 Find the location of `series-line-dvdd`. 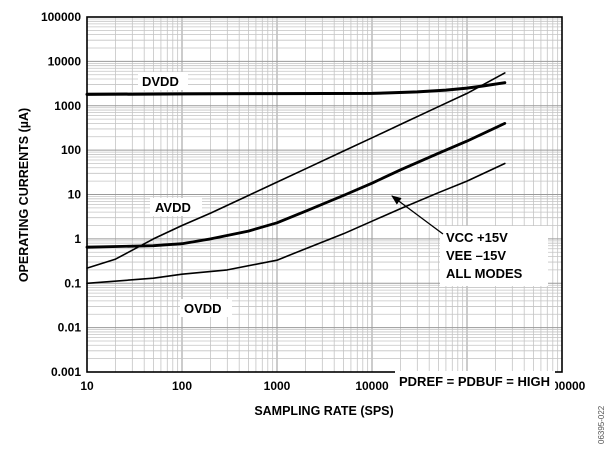

series-line-dvdd is located at coordinates (296, 88).